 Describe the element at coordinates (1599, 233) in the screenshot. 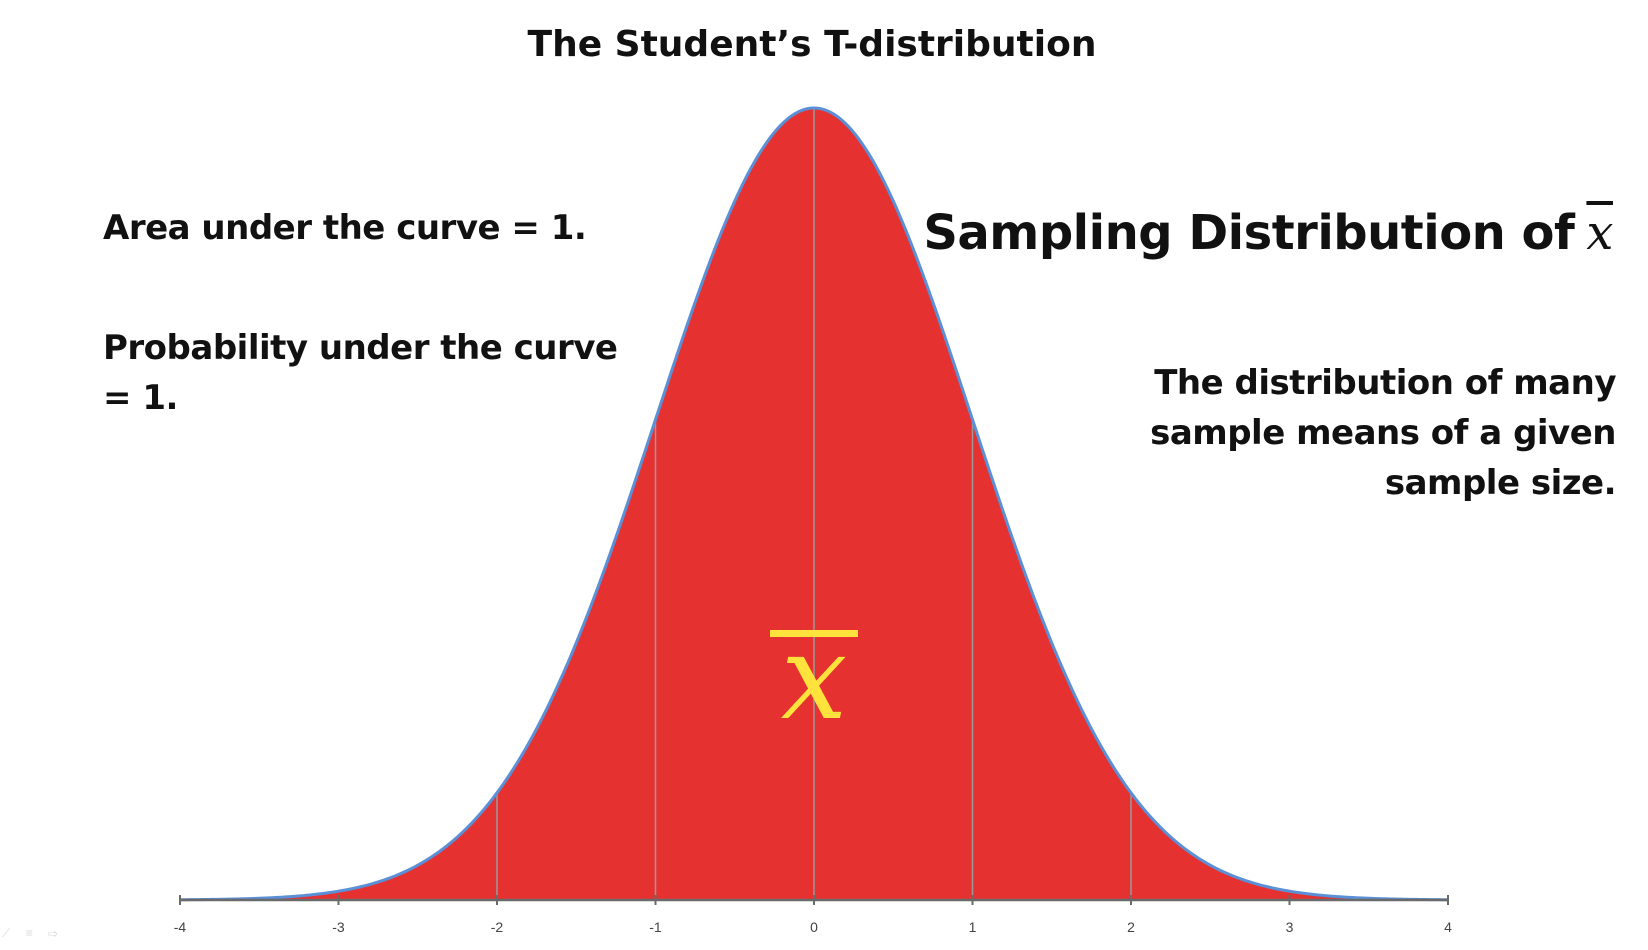

I see `x-bar-heading-symbol: x` at that location.